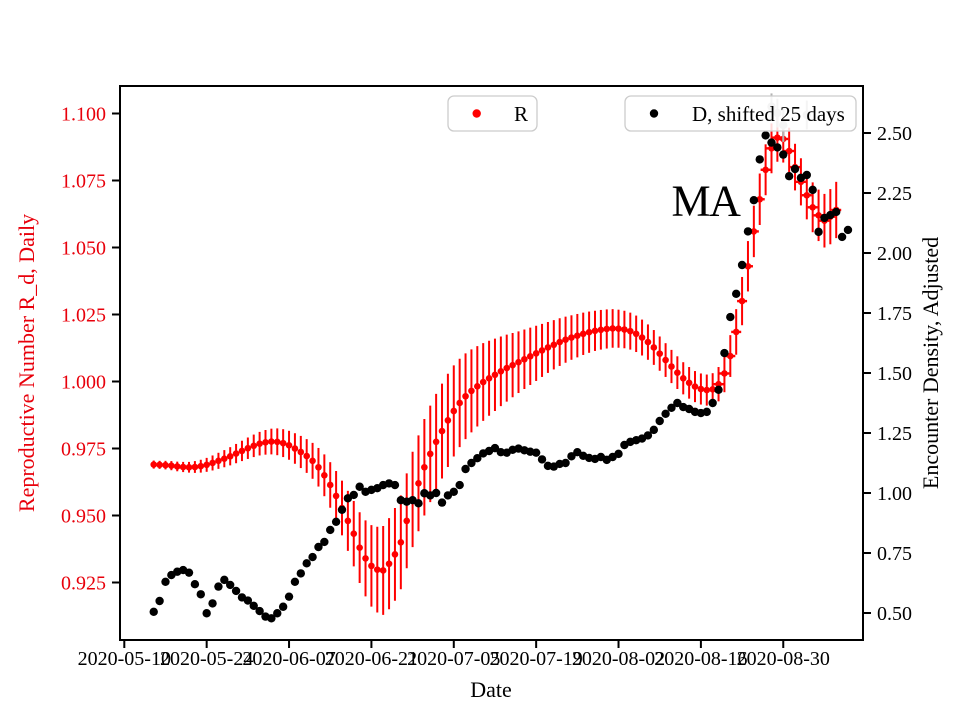 The image size is (960, 720). What do you see at coordinates (535, 659) in the screenshot?
I see `x-tick-label: 2020-07-19` at bounding box center [535, 659].